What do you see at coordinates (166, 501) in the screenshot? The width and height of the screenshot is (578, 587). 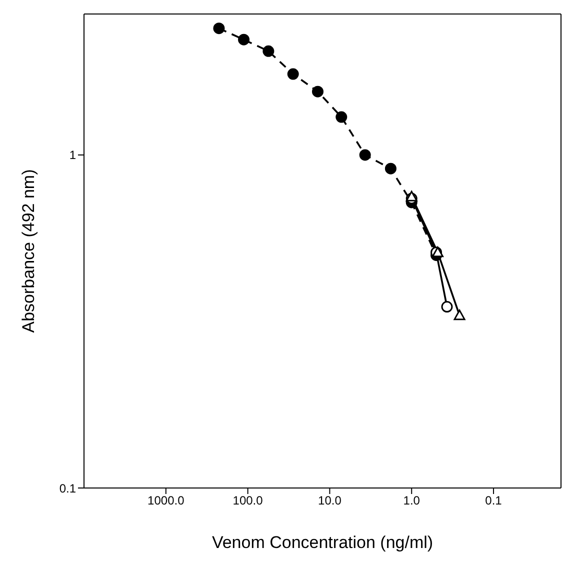 I see `x-tick-label: 1000.0` at bounding box center [166, 501].